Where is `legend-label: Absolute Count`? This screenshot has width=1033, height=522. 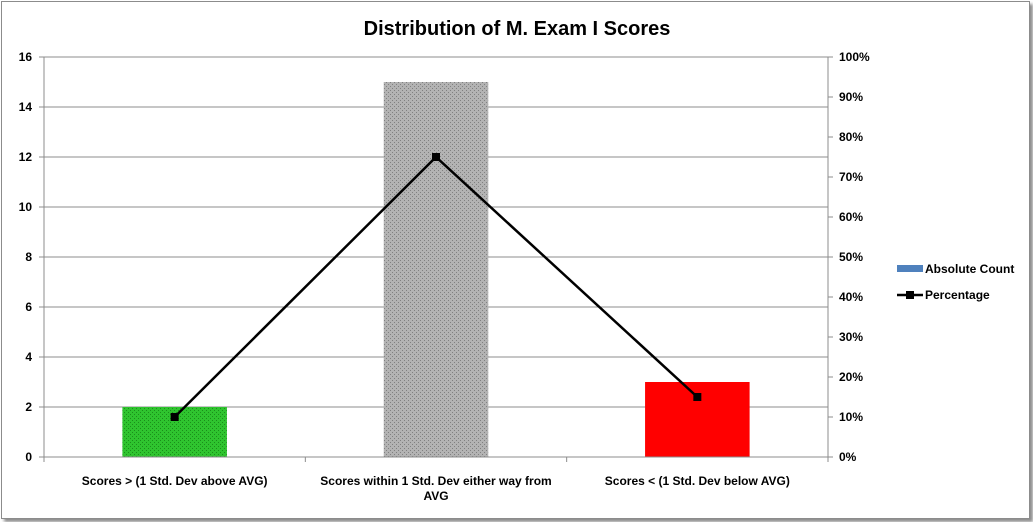 legend-label: Absolute Count is located at coordinates (969, 269).